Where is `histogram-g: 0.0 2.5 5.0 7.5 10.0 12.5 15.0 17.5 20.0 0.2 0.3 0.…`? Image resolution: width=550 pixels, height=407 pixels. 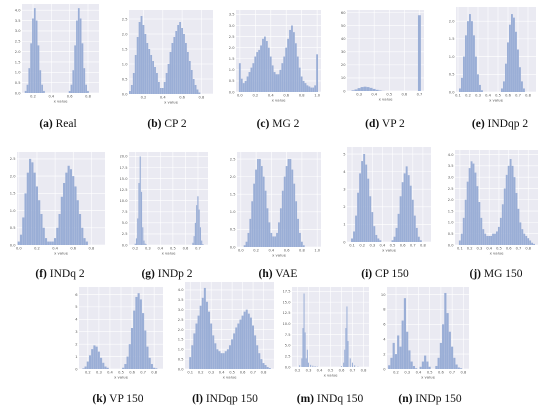 histogram-g: 0.0 2.5 5.0 7.5 10.0 12.5 15.0 17.5 20.0 0.2 0.3 0.… is located at coordinates (164, 204).